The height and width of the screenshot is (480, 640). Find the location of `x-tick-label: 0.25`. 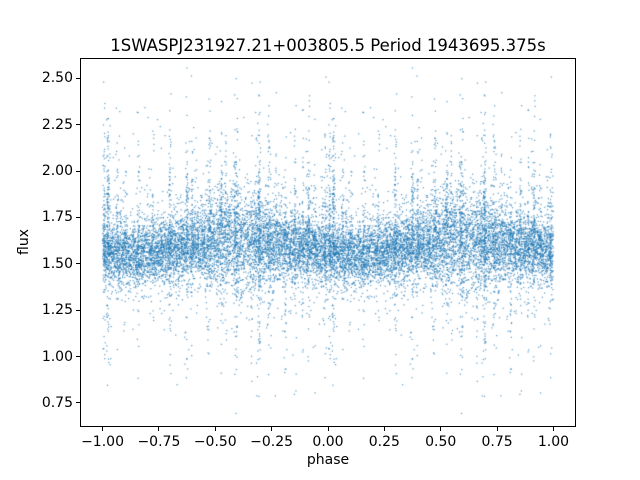

x-tick-label: 0.25 is located at coordinates (384, 442).